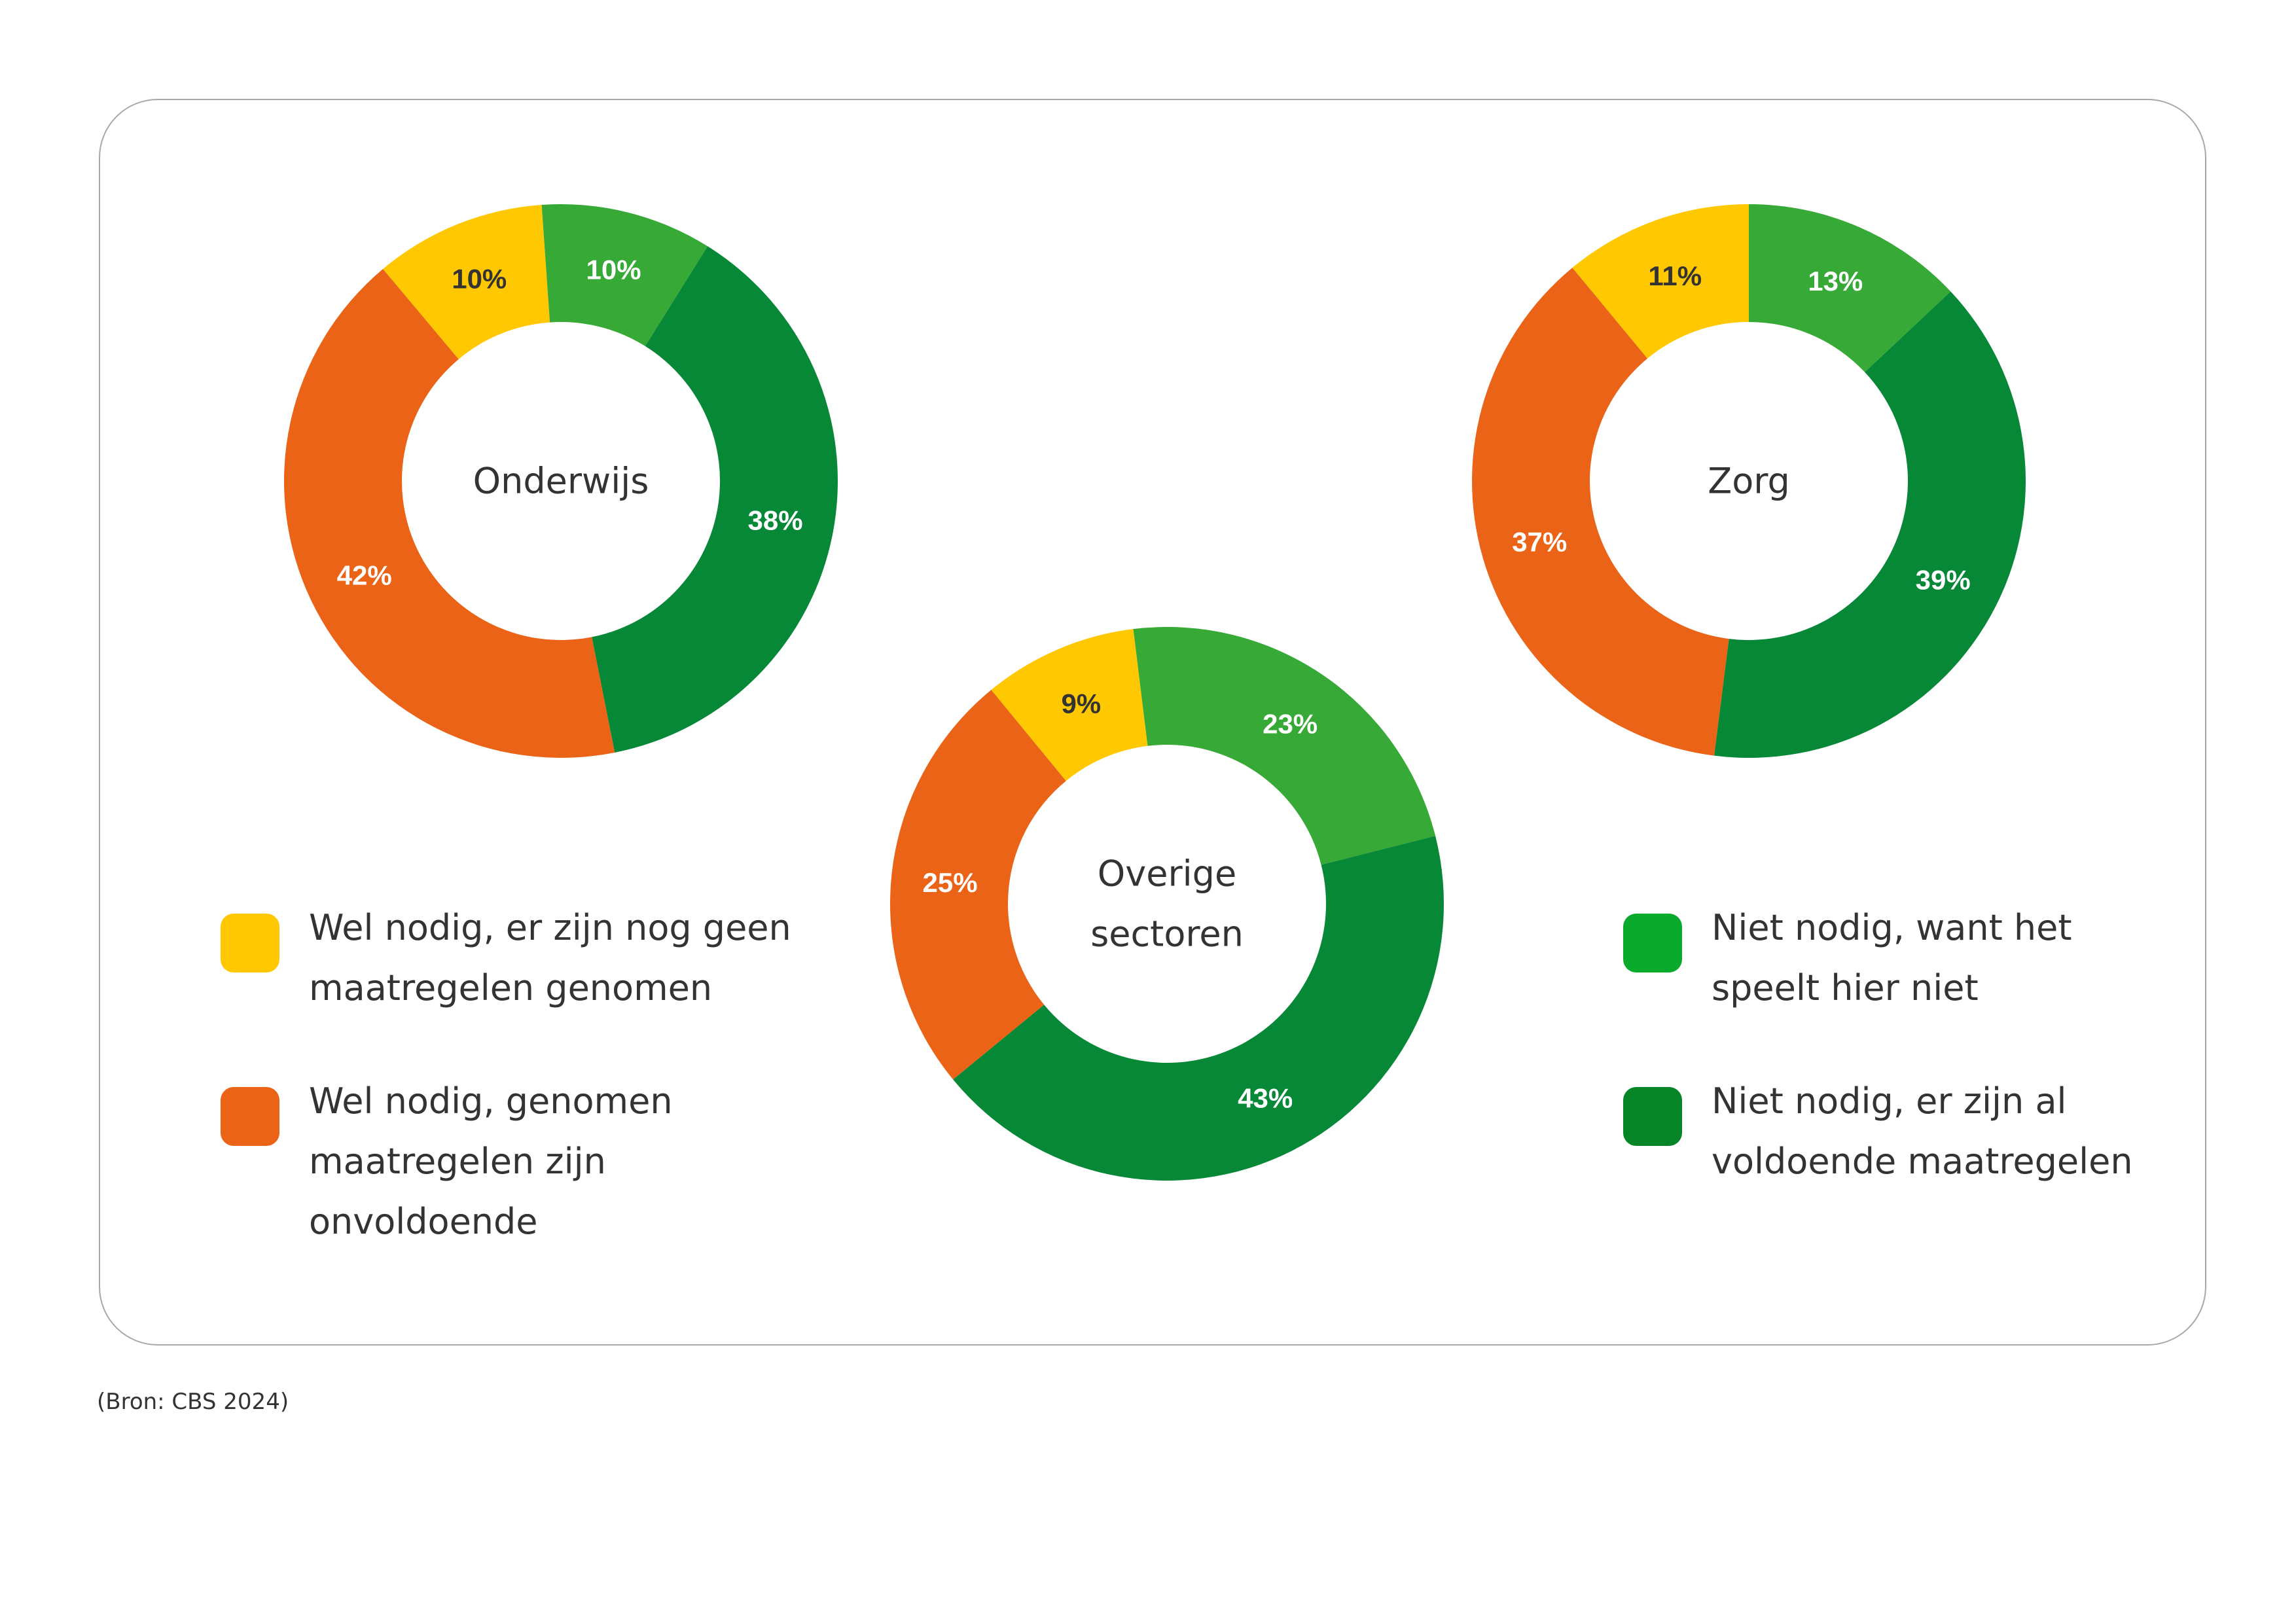 Image resolution: width=2296 pixels, height=1623 pixels. What do you see at coordinates (1835, 281) in the screenshot?
I see `data-label: 13%` at bounding box center [1835, 281].